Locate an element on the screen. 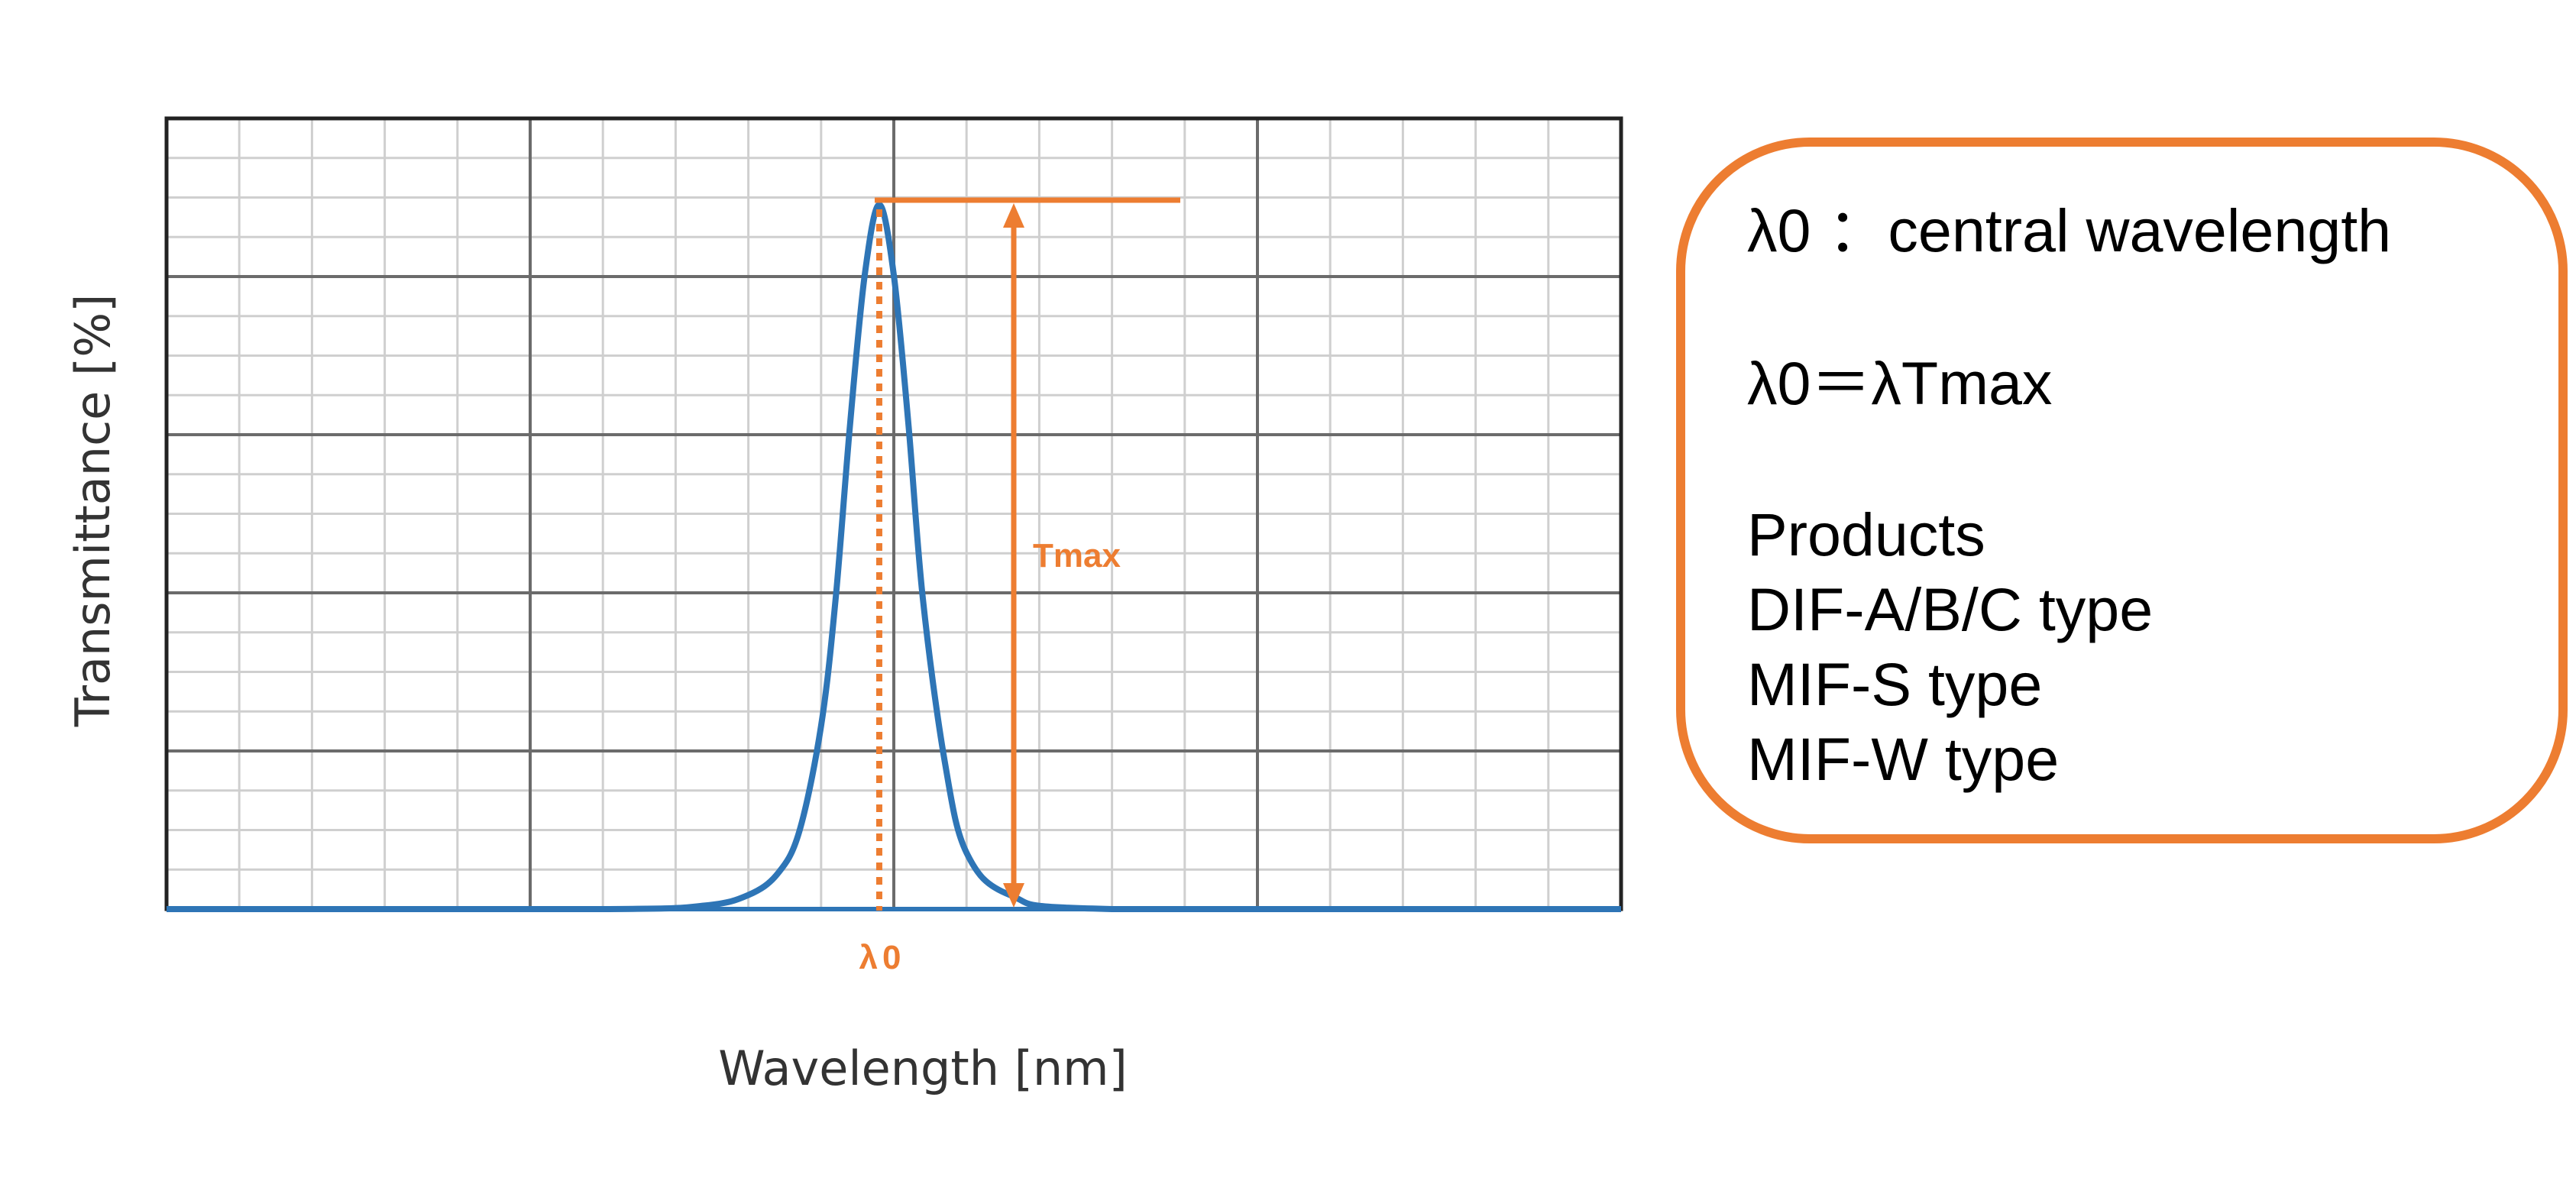 The height and width of the screenshot is (1191, 2576). product-mif-w: MIF-W type is located at coordinates (1903, 759).